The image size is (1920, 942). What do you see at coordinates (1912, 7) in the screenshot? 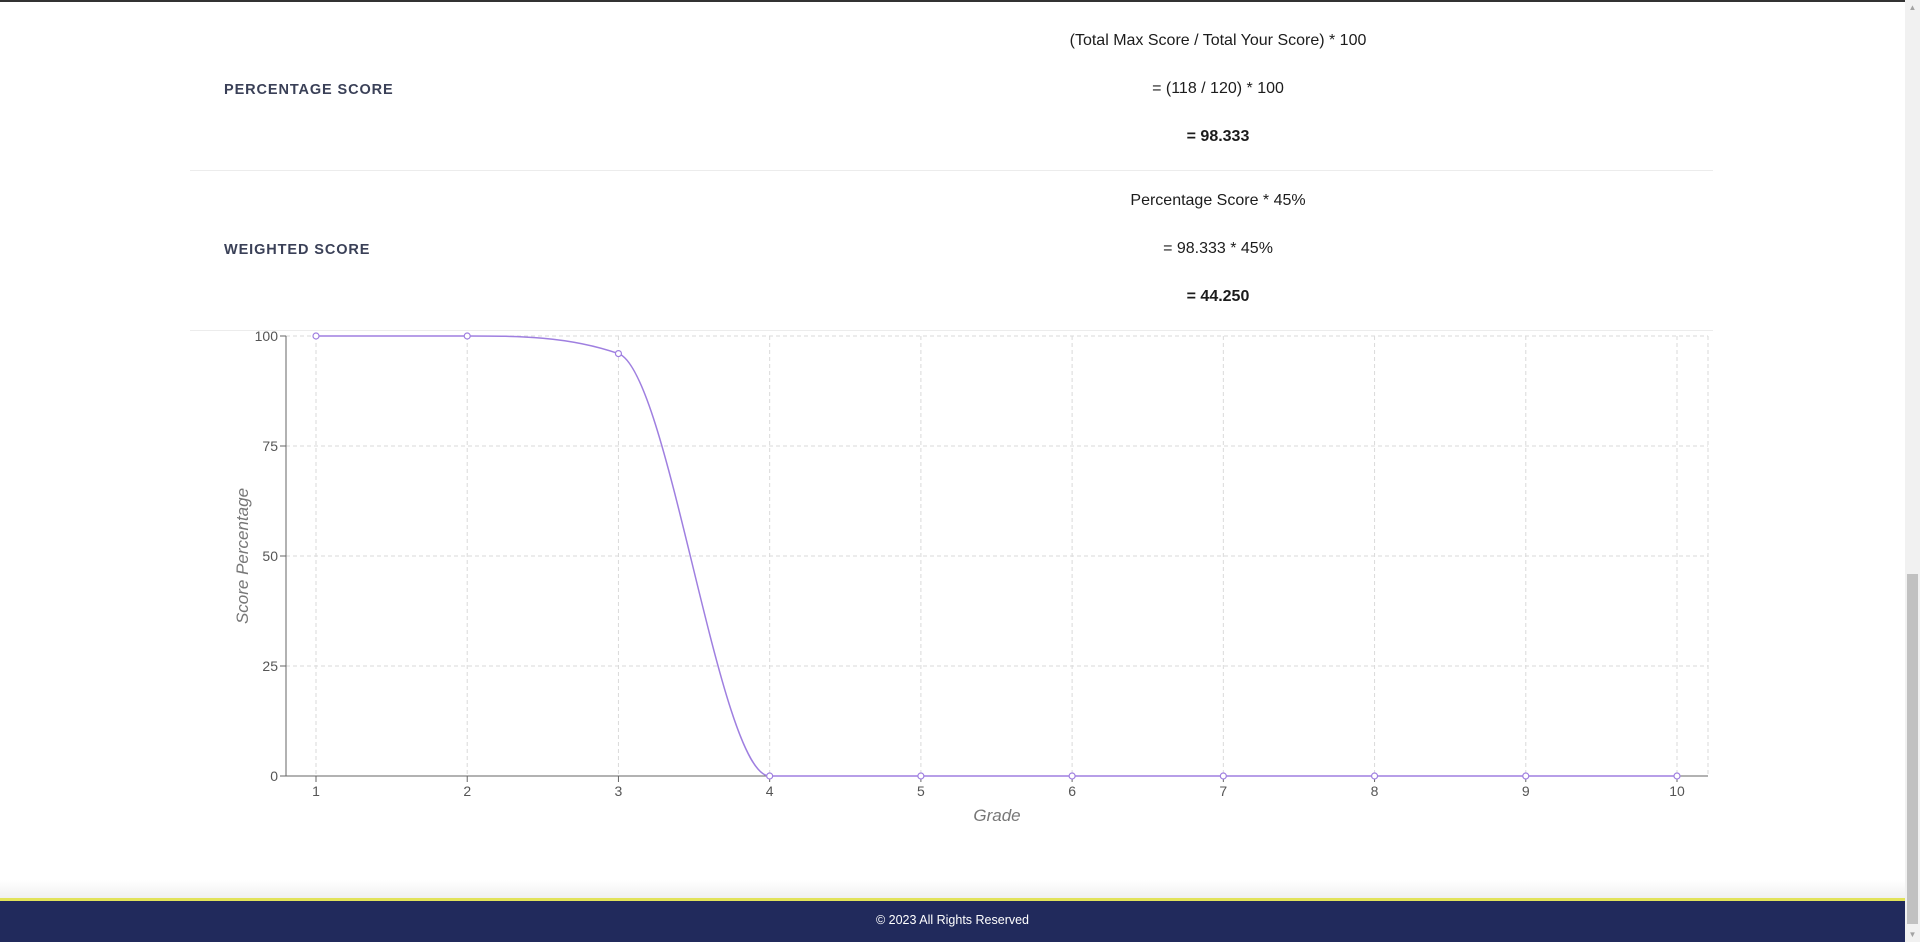
I see `scroll-up-arrow-icon: ▲` at bounding box center [1912, 7].